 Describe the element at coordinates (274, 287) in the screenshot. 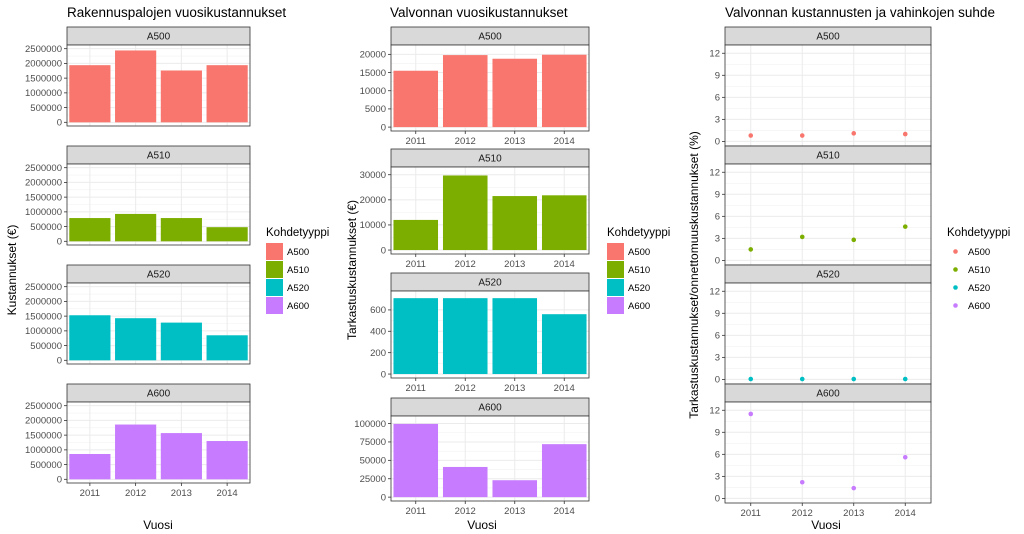

I see `chart1-legend-a520-key` at that location.